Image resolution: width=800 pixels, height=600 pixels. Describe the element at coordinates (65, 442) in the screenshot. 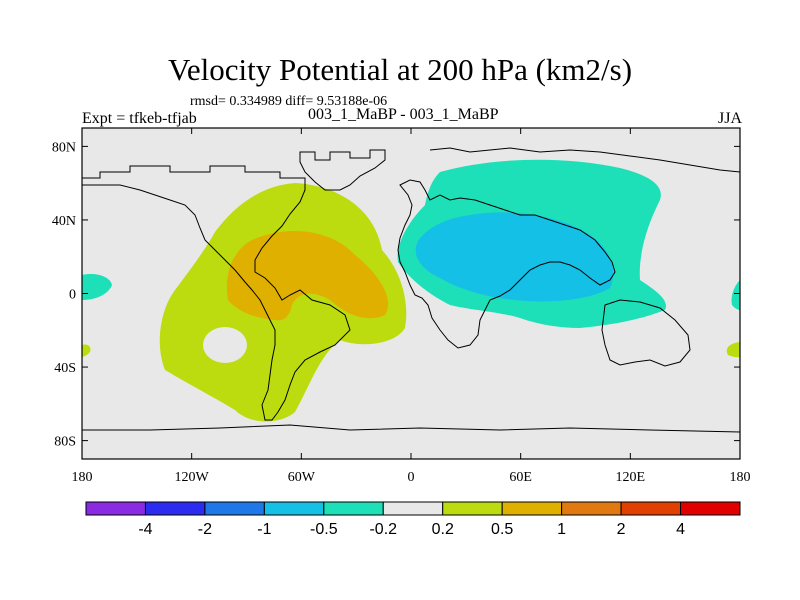

I see `lat-tick-label: 80S` at that location.